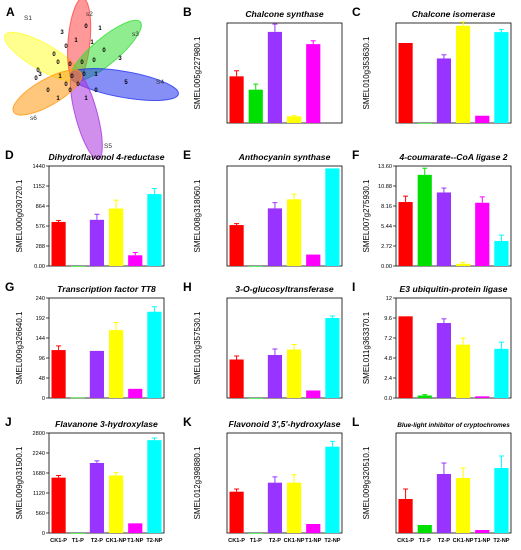  What do you see at coordinates (39, 167) in the screenshot?
I see `y-tick-label: 1440` at bounding box center [39, 167].